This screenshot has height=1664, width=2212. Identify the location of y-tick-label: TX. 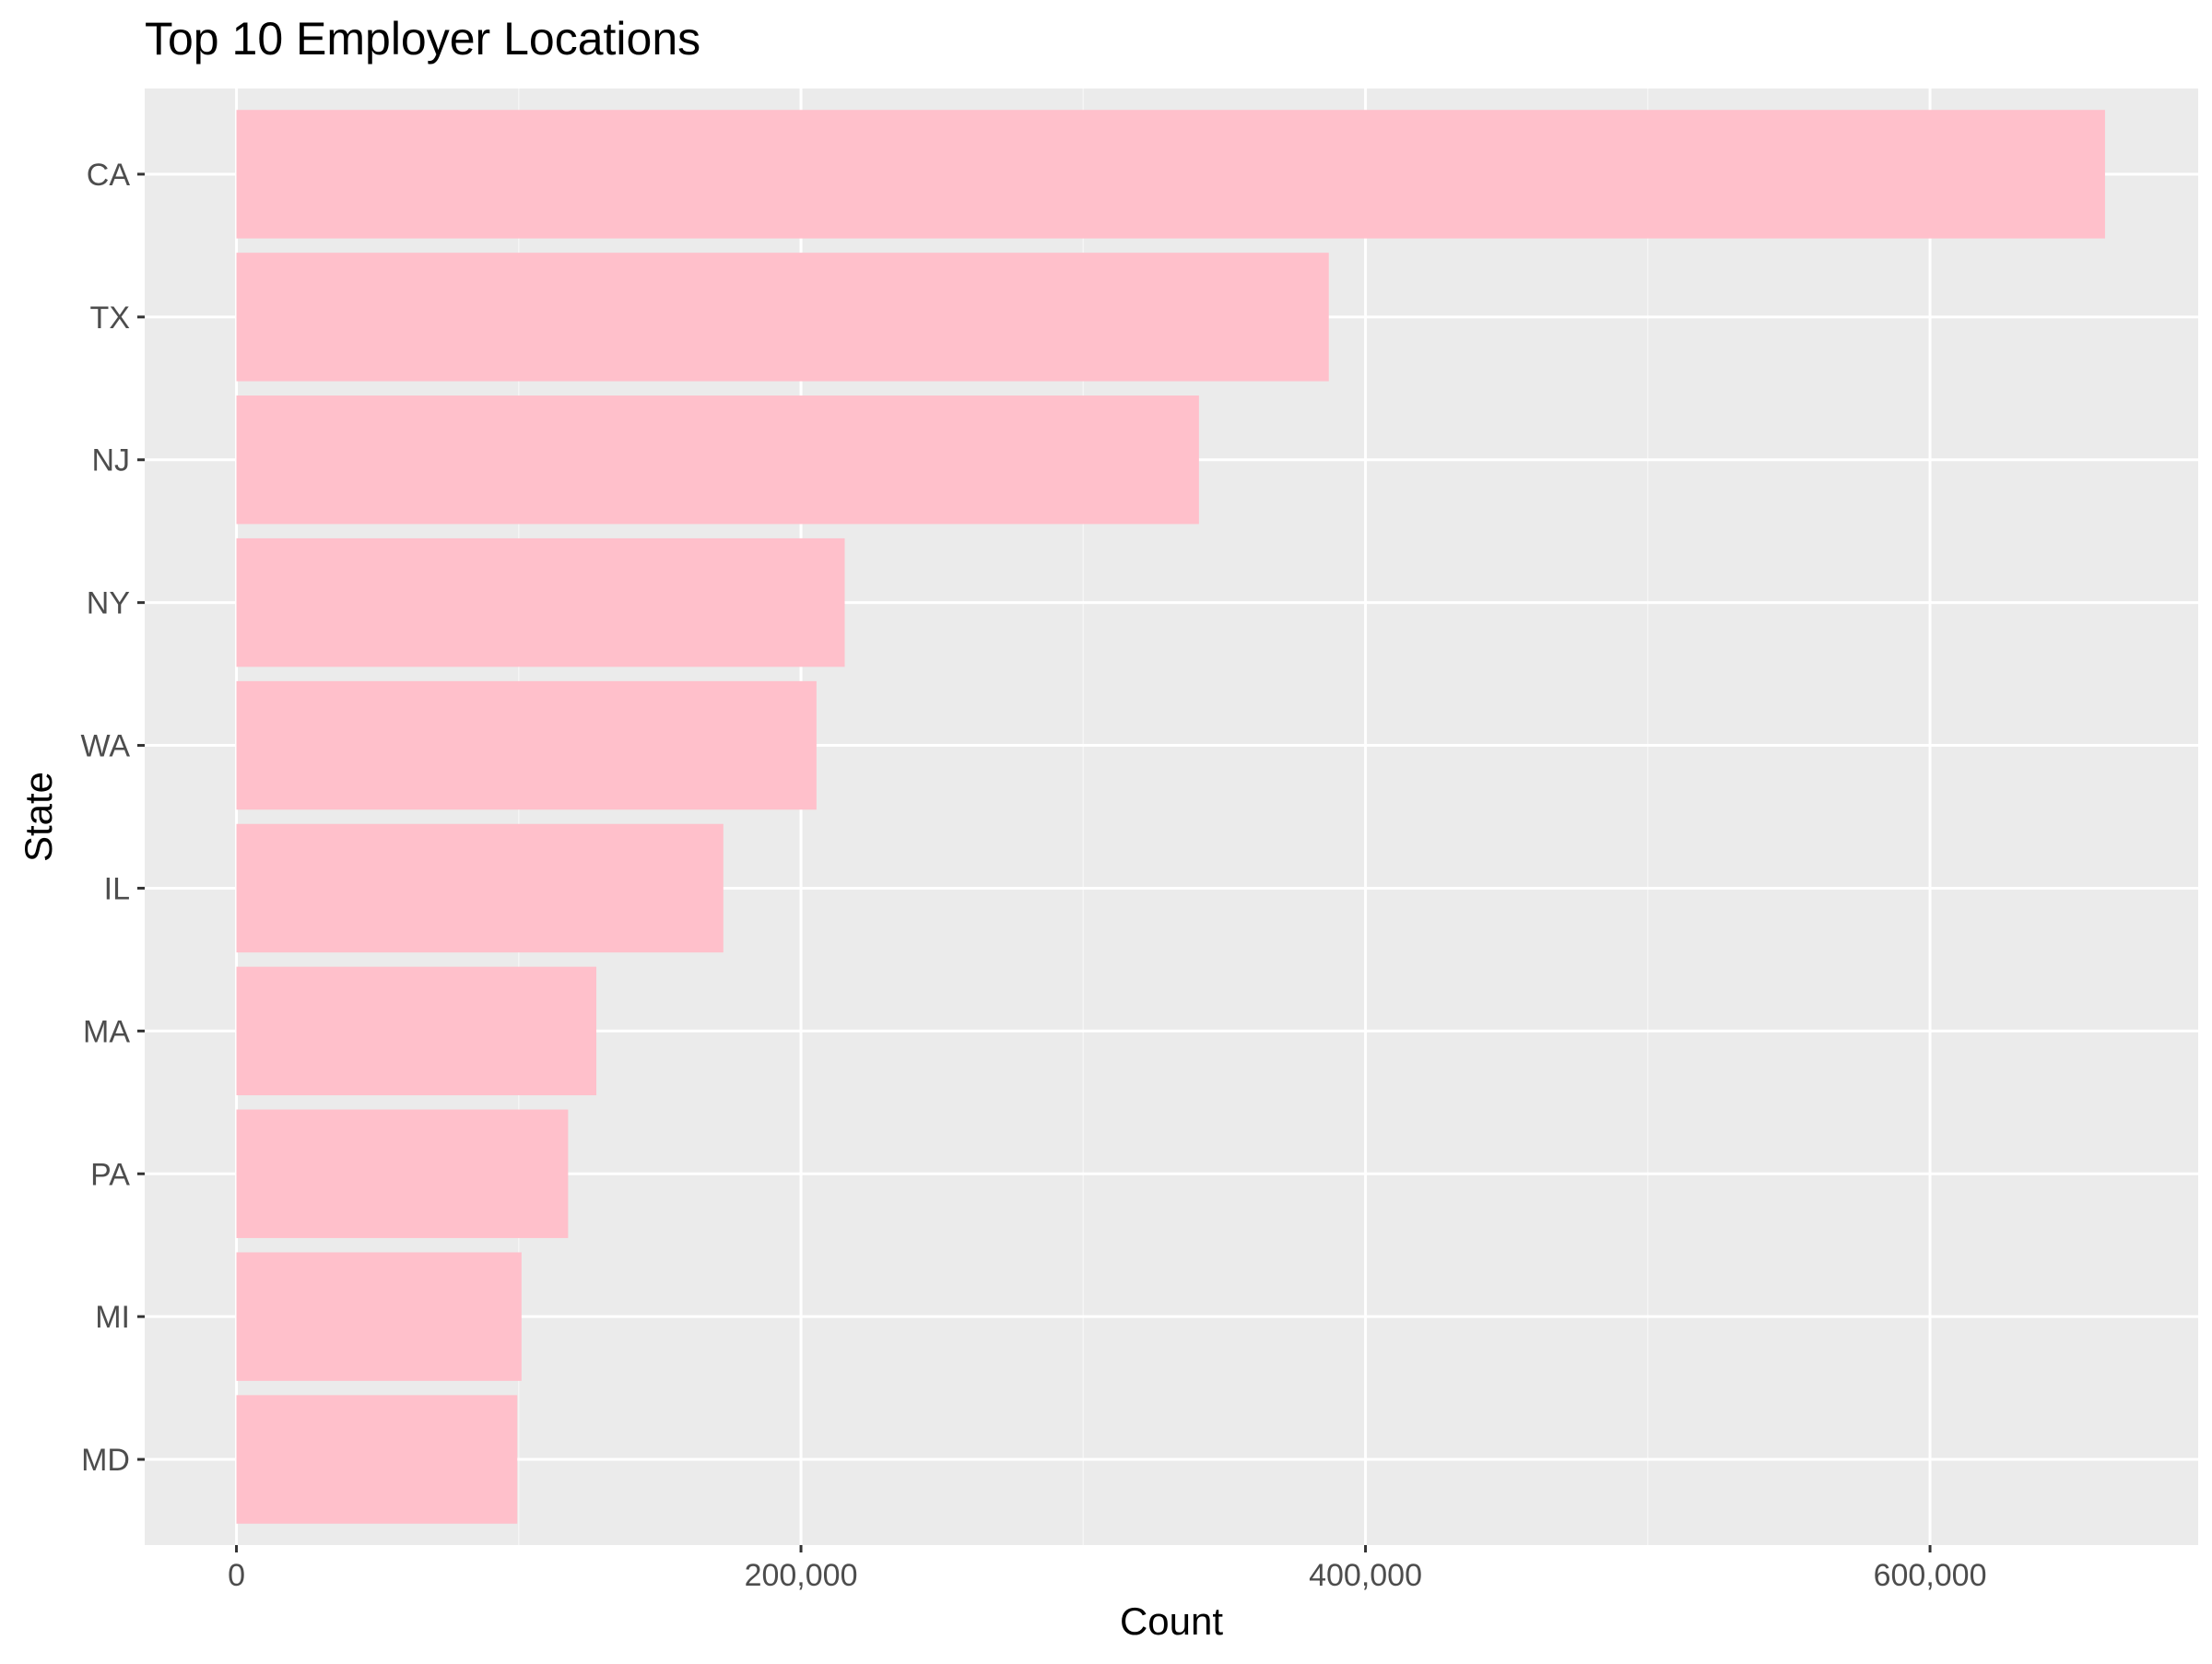
(110, 318).